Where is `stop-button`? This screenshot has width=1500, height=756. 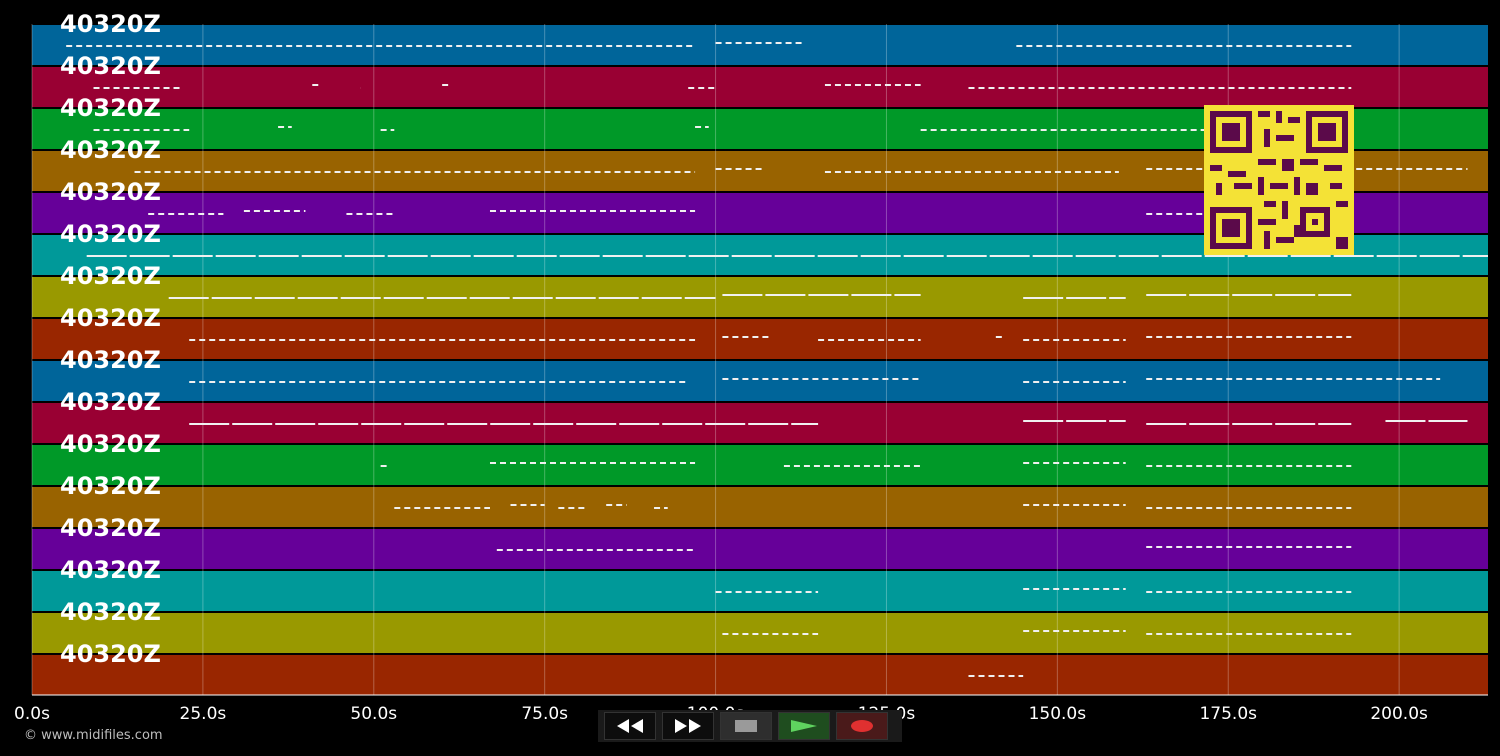
stop-button is located at coordinates (746, 726).